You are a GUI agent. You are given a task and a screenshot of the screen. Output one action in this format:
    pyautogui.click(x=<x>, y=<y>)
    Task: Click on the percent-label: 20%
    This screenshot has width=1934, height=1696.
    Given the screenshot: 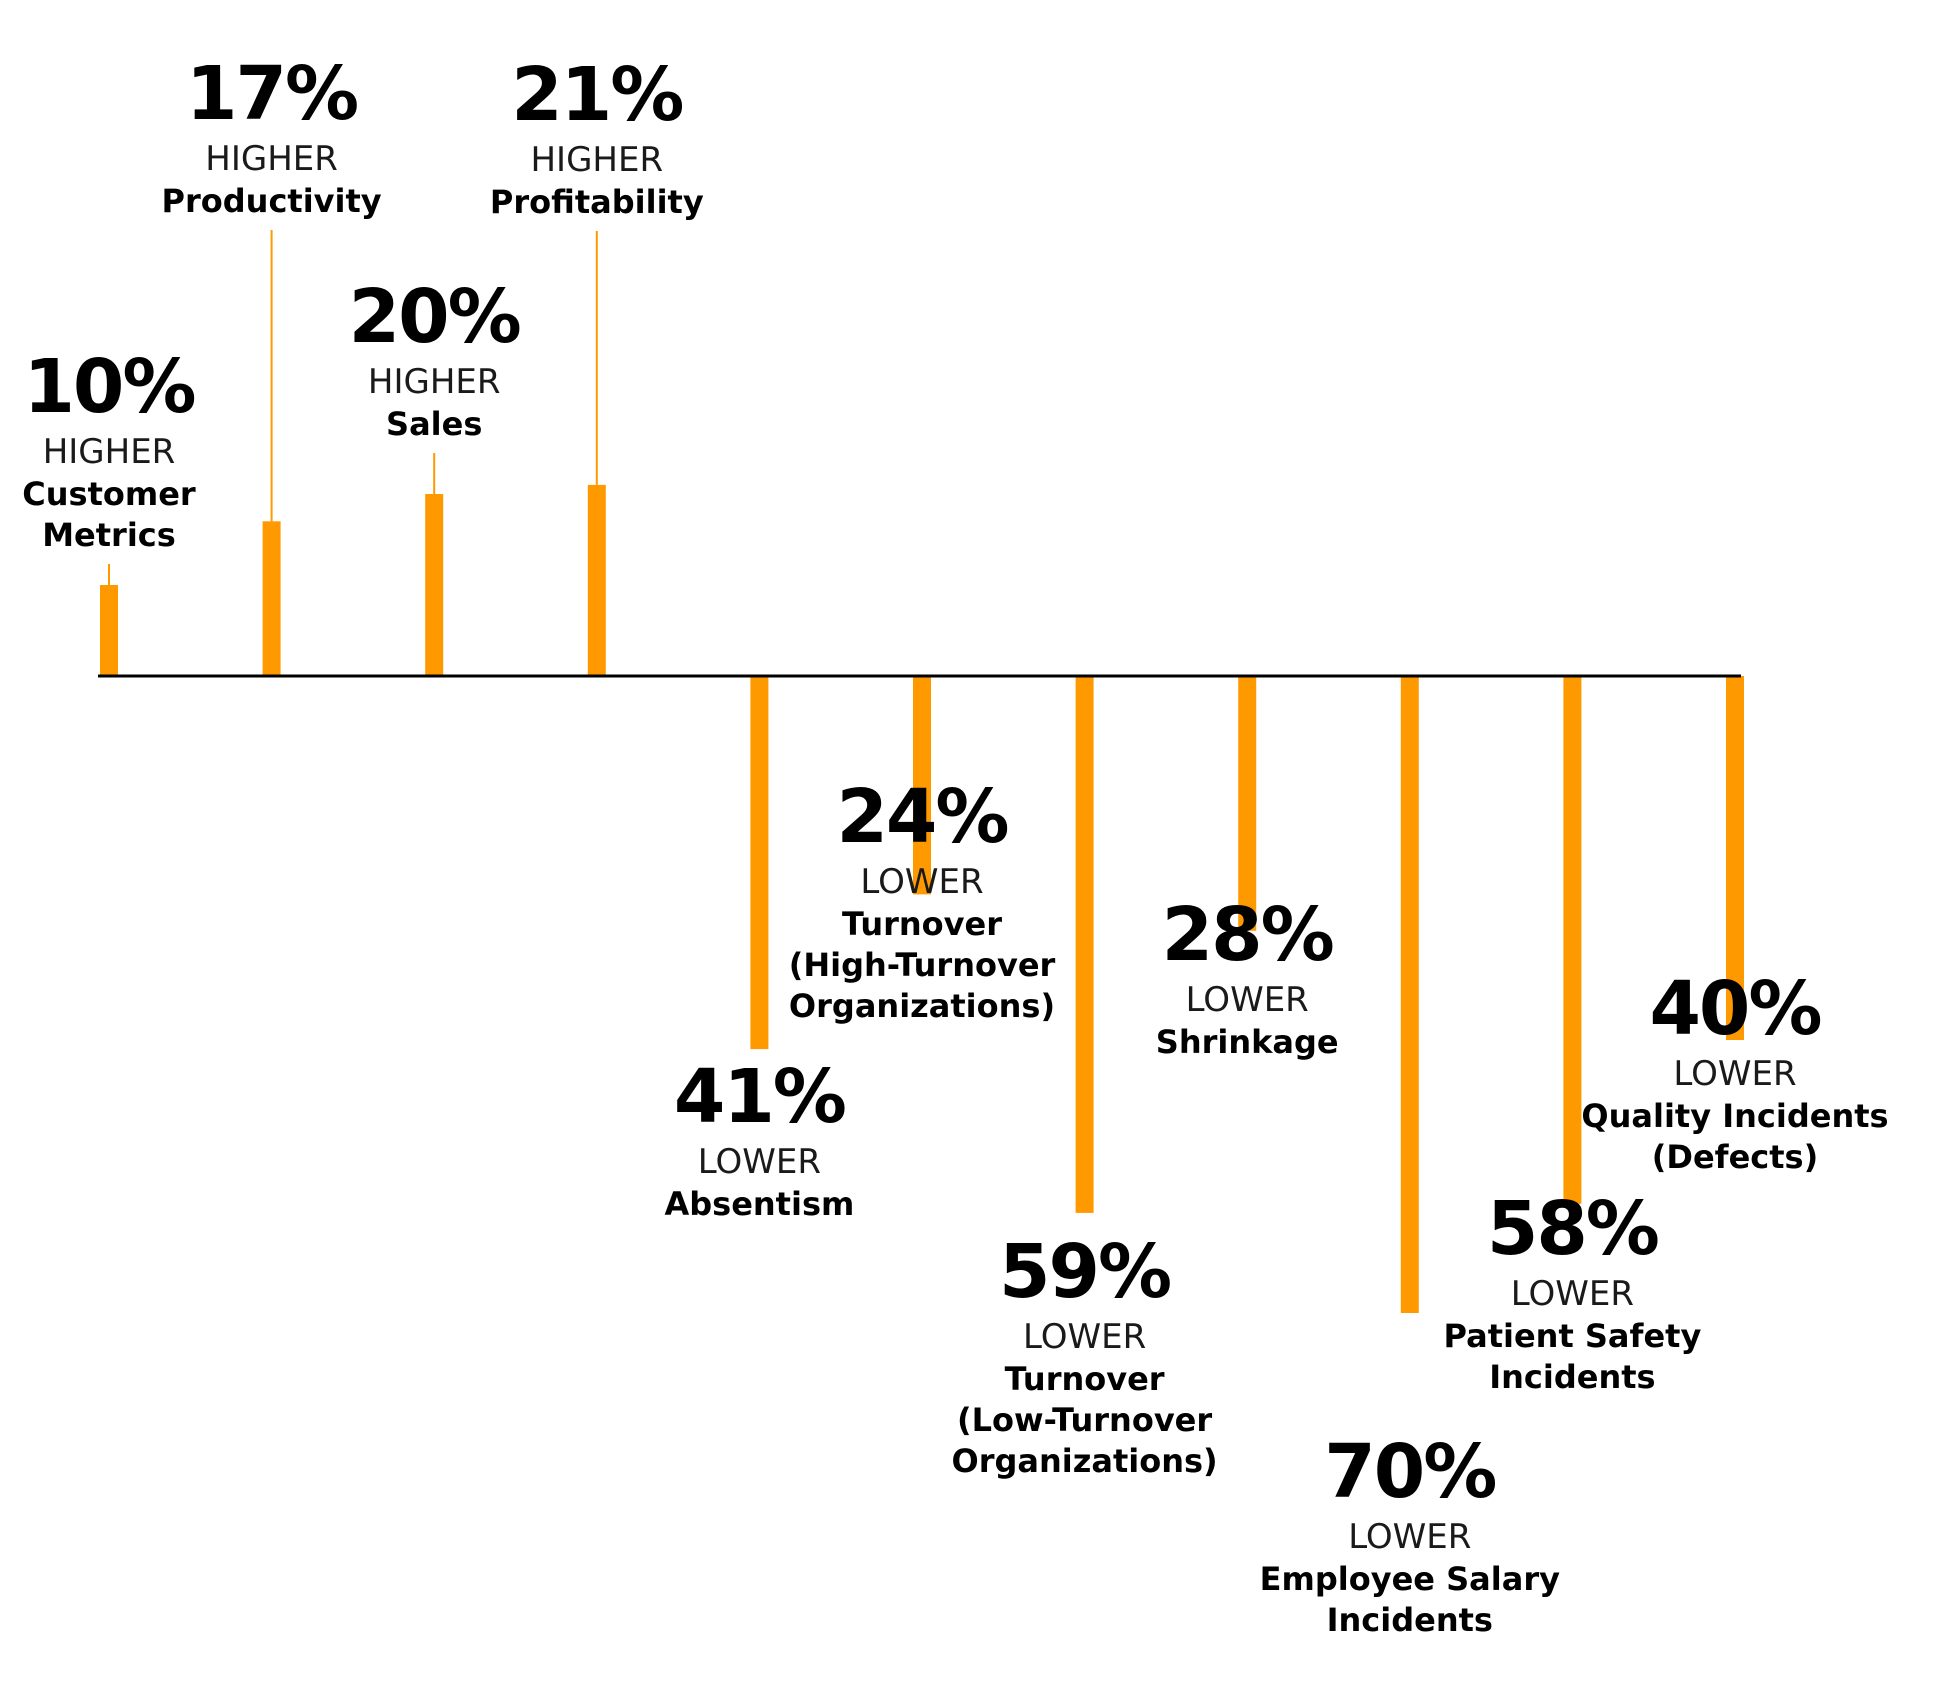 What is the action you would take?
    pyautogui.click(x=434, y=317)
    